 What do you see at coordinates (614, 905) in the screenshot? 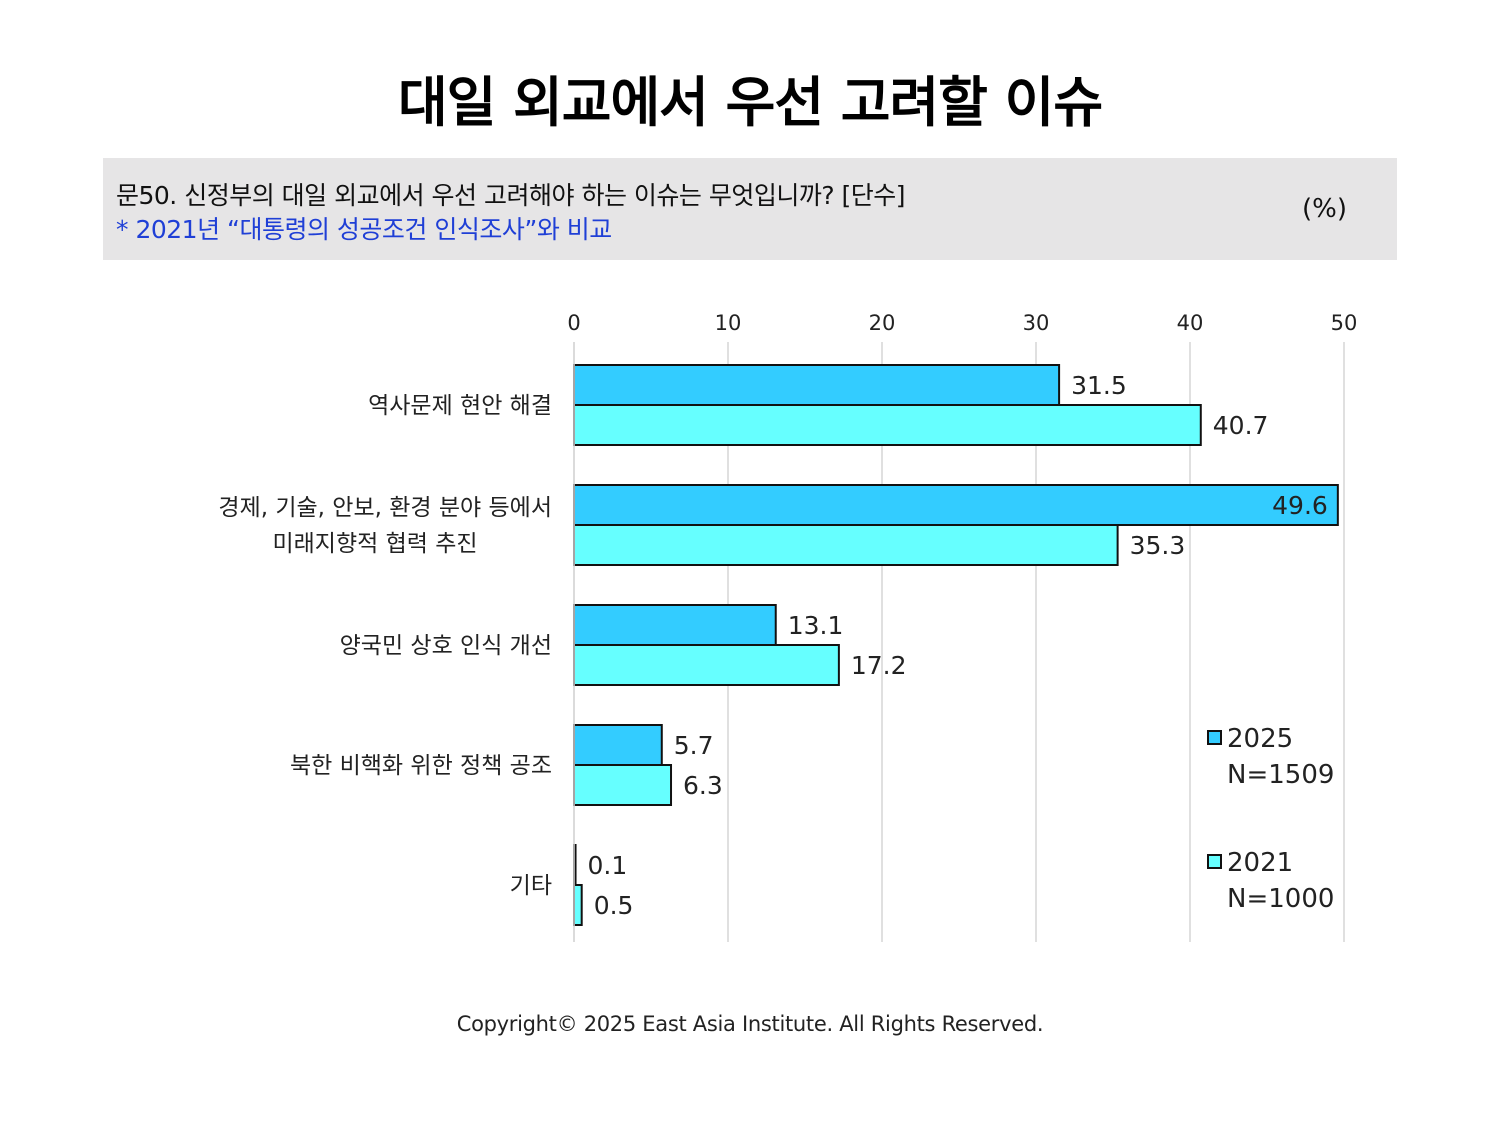
I see `data-label: 0.5` at bounding box center [614, 905].